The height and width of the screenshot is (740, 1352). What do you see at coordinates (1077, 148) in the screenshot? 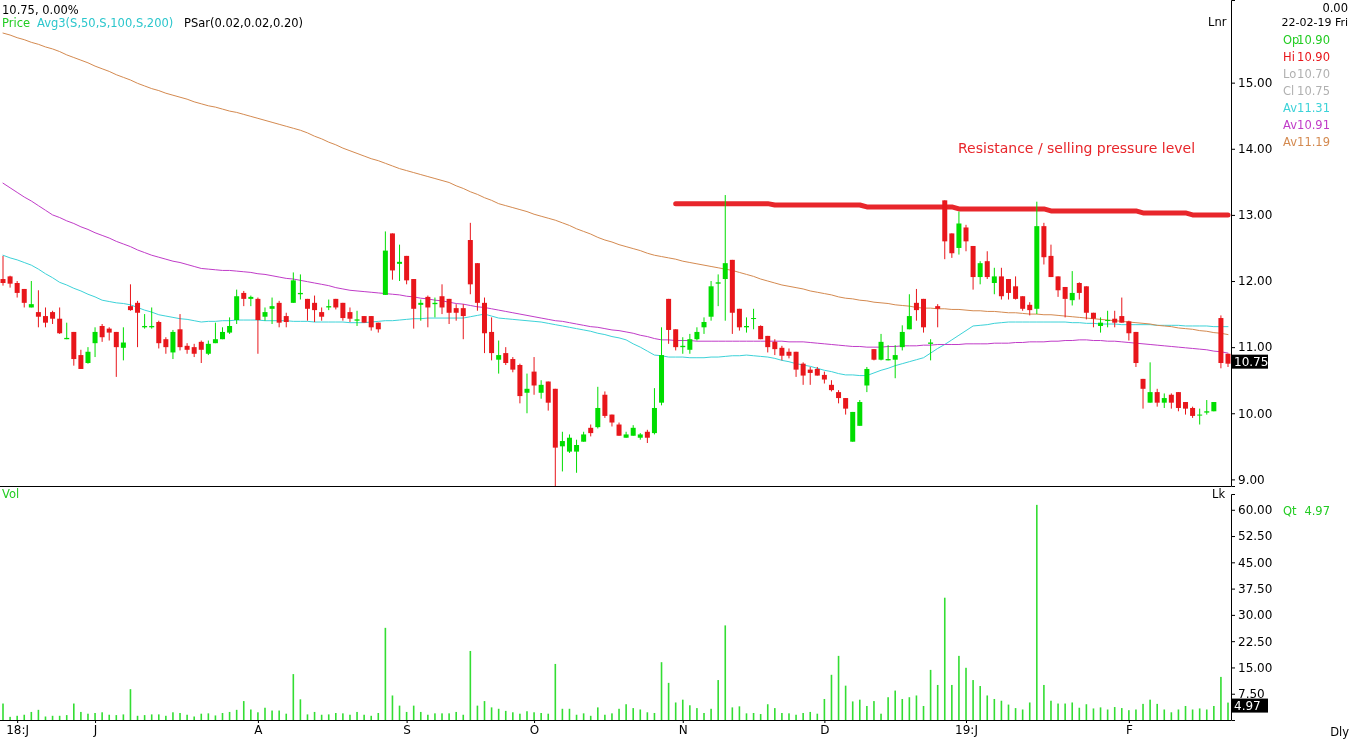
I see `annotation: Resistance / selling pressure level` at bounding box center [1077, 148].